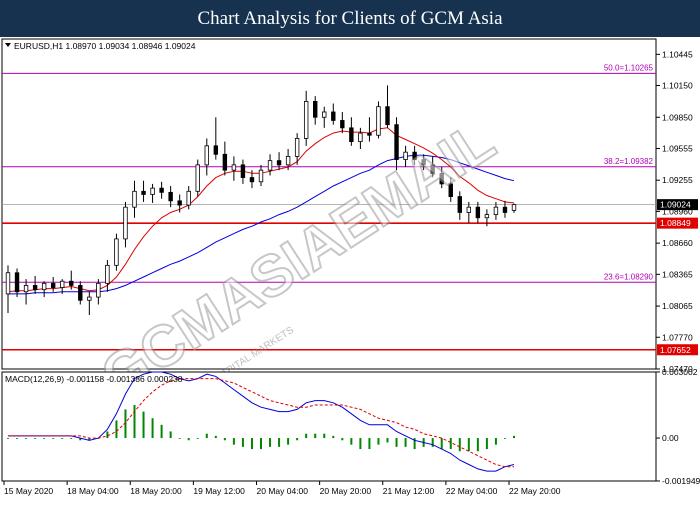 This screenshot has width=700, height=505. I want to click on fibonacci-label: 23.6=1.08290, so click(629, 276).